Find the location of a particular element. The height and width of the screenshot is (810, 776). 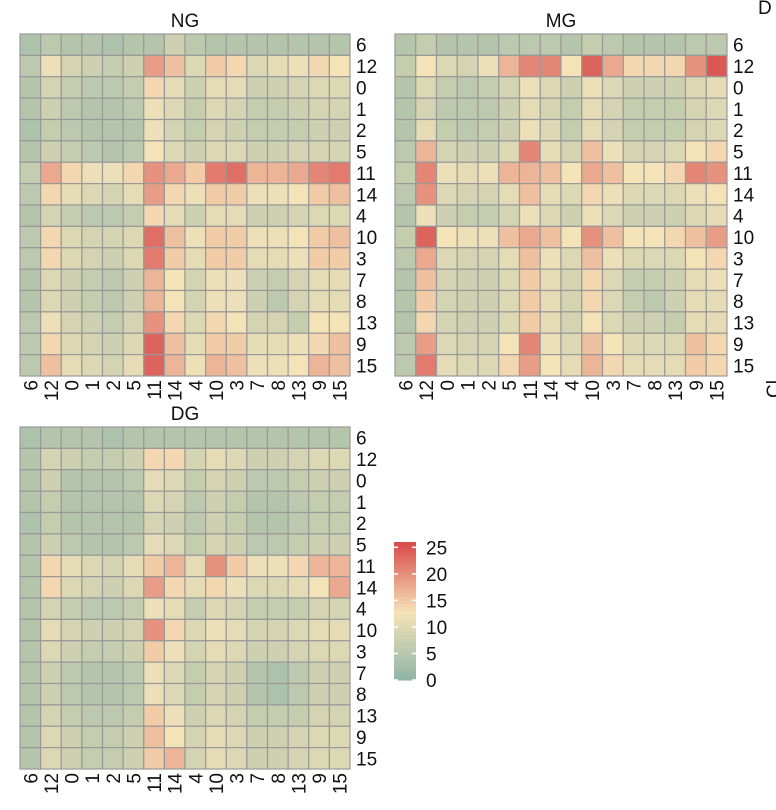

dg-row-label: 9 is located at coordinates (361, 738).